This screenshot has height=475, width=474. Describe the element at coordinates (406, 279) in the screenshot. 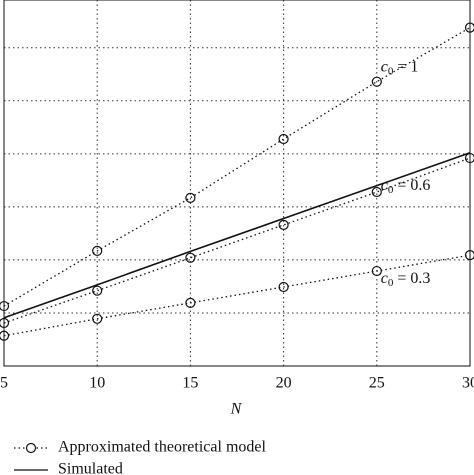

I see `series-annotation: c0 = 0.3` at that location.